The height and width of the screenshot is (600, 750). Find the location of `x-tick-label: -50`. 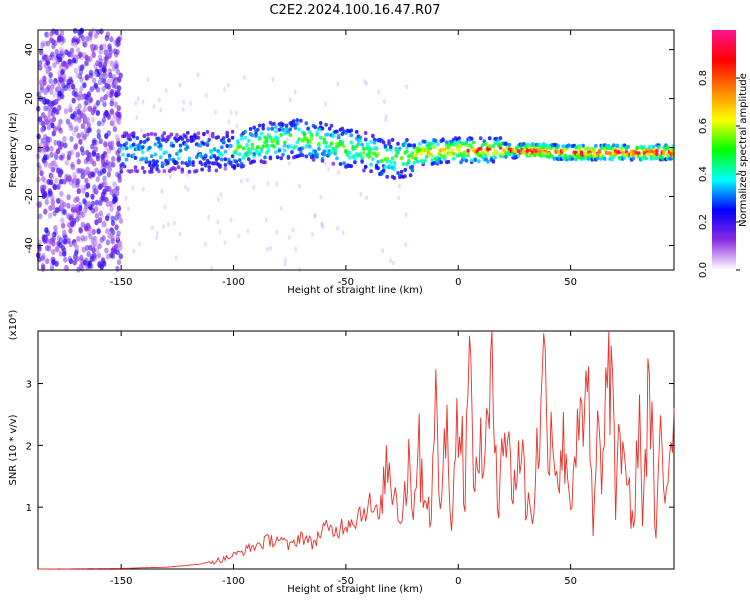

x-tick-label: -50 is located at coordinates (346, 282).